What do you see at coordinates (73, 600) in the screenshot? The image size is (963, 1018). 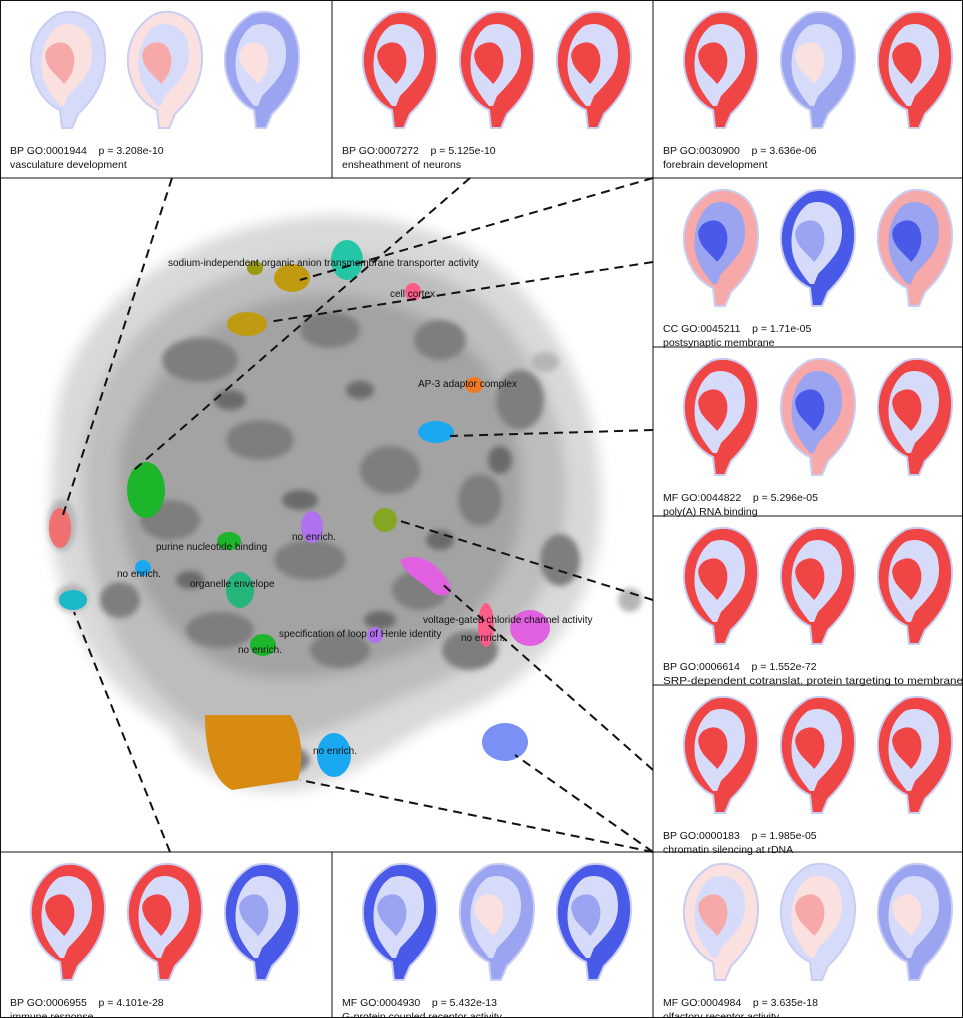 I see `cluster-cyan-left` at bounding box center [73, 600].